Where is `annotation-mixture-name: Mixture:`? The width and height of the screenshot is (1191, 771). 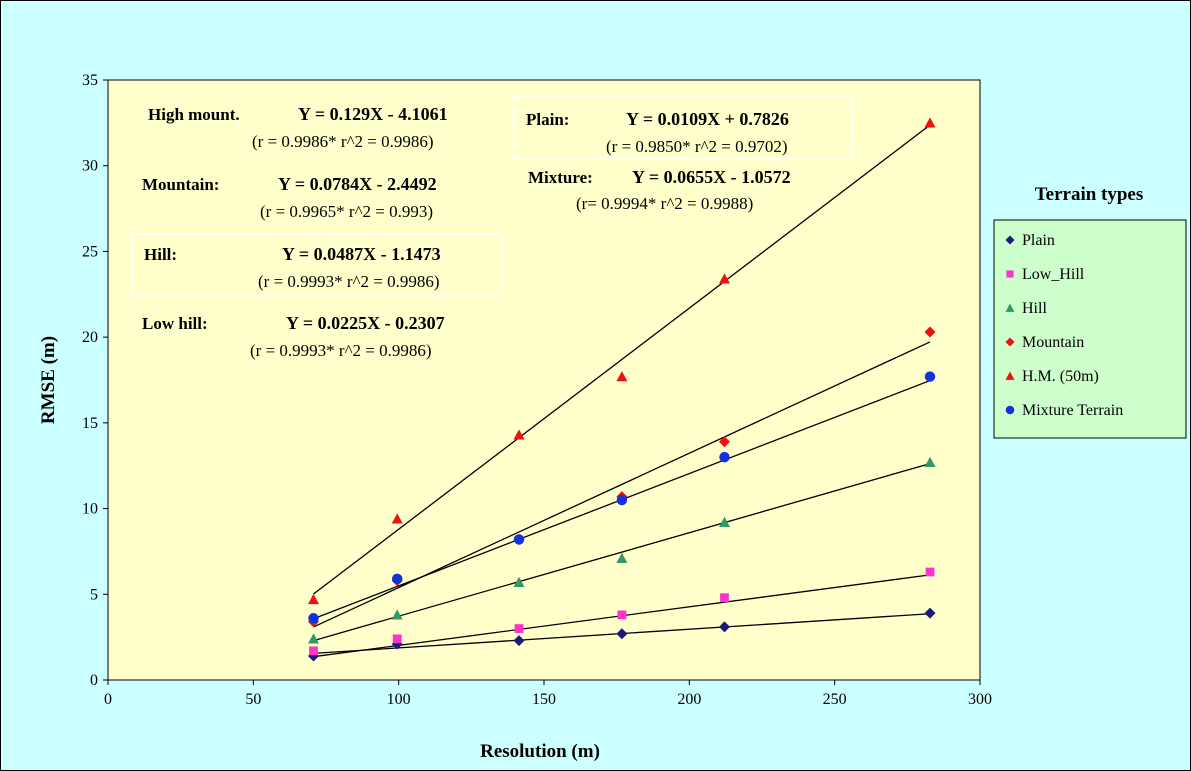
annotation-mixture-name: Mixture: is located at coordinates (560, 177).